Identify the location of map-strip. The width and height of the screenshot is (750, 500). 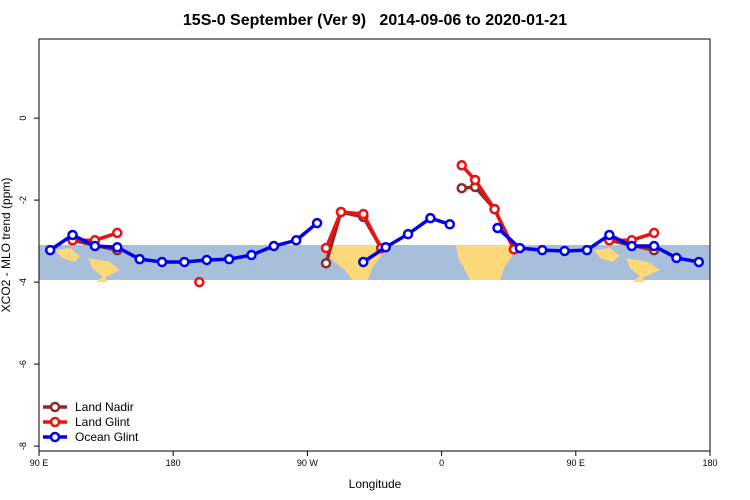
(374, 263).